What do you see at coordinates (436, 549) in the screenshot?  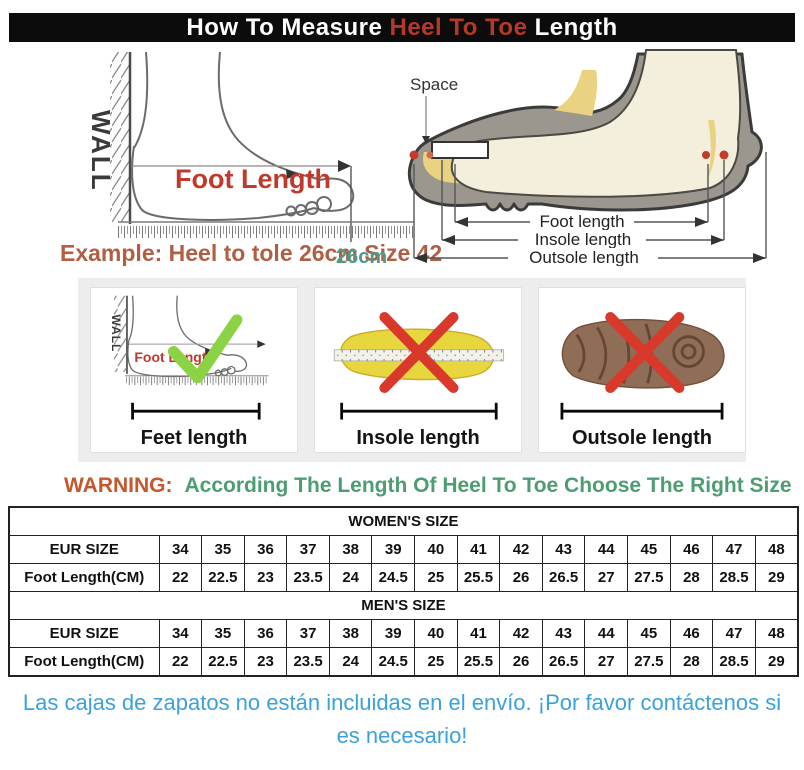 I see `size-cell: 40` at bounding box center [436, 549].